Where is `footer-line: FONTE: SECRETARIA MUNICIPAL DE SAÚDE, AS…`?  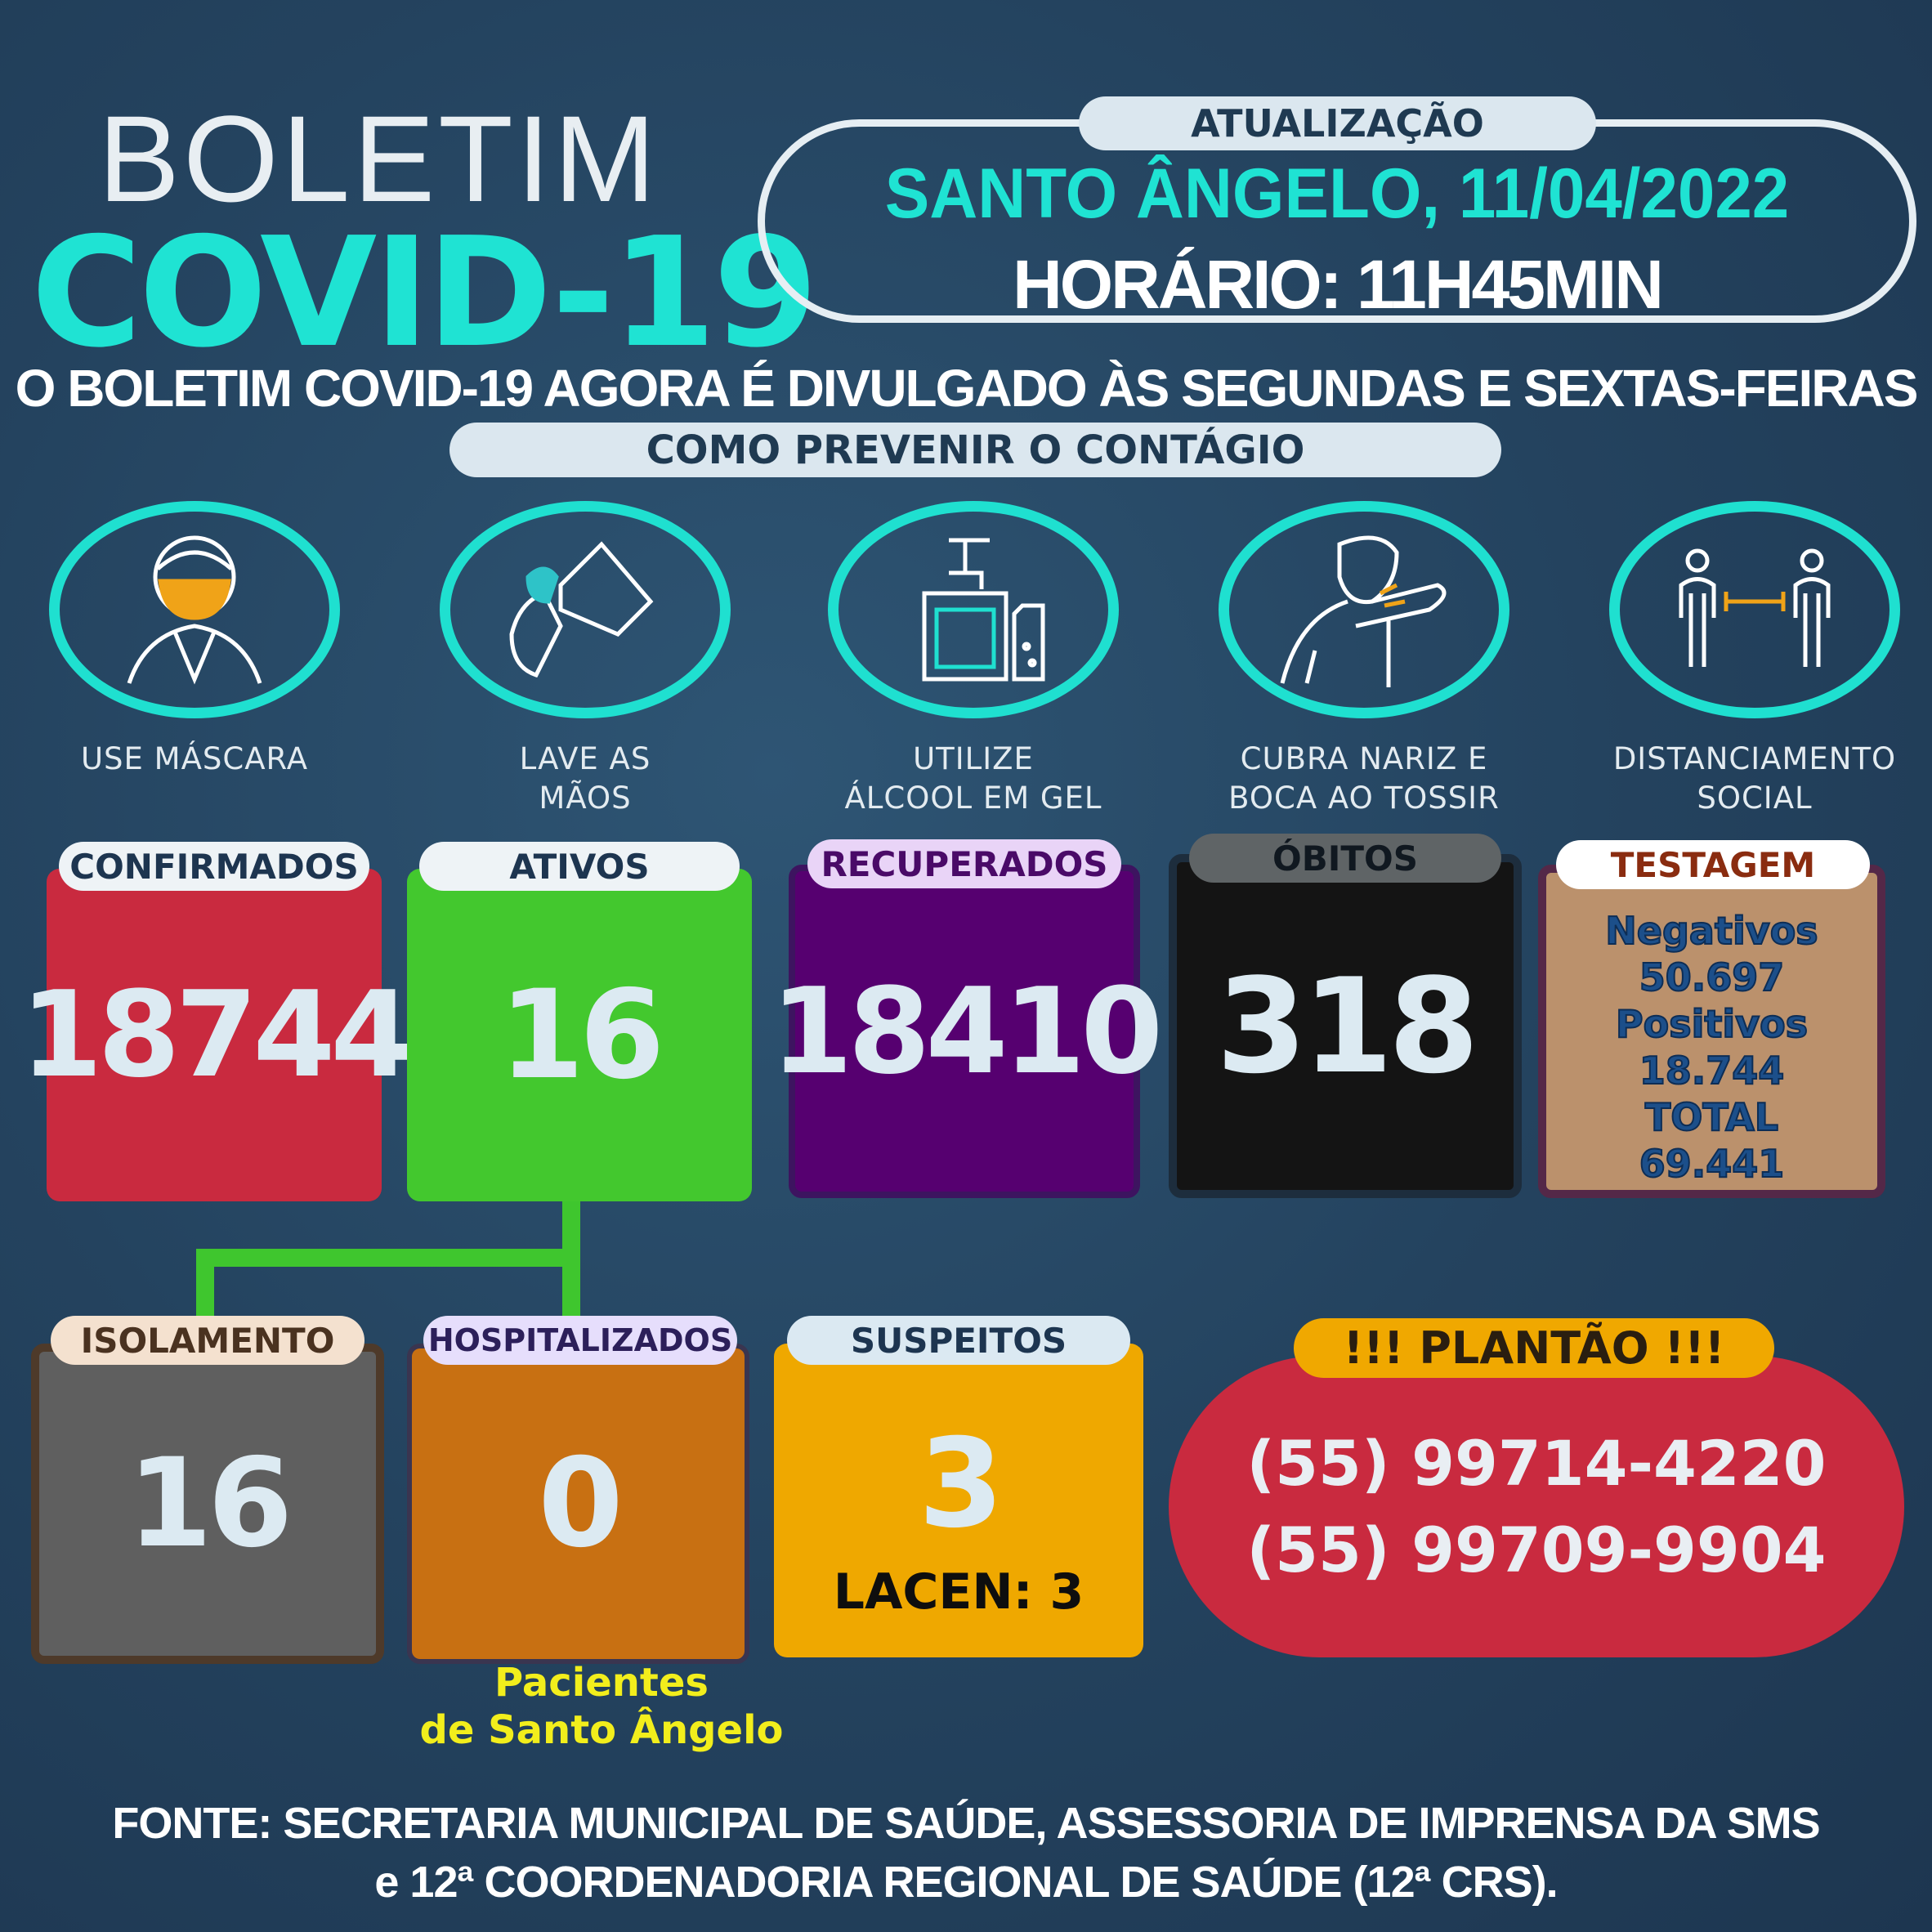 footer-line: FONTE: SECRETARIA MUNICIPAL DE SAÚDE, AS… is located at coordinates (966, 1823).